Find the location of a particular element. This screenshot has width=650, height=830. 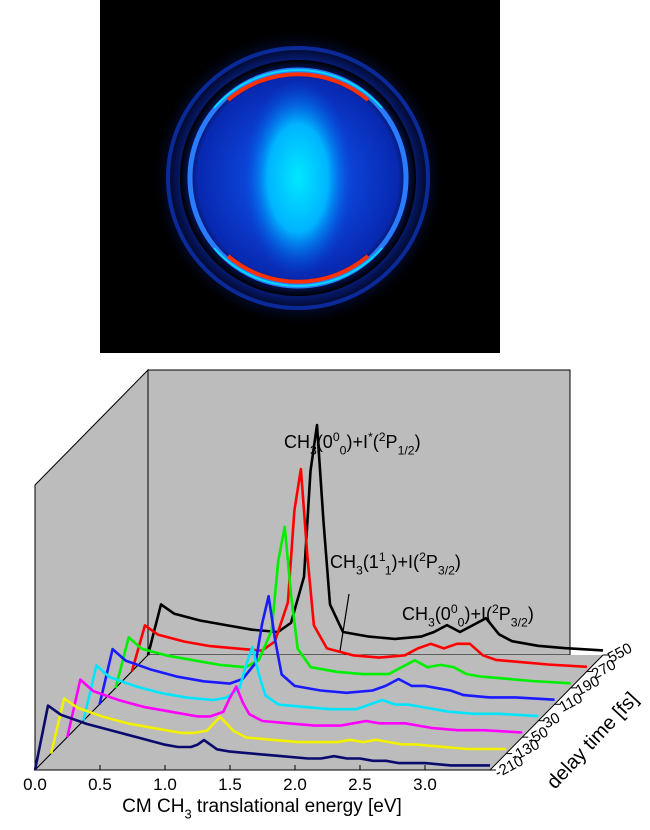

text-segment: translational energy [eV] is located at coordinates (297, 806).